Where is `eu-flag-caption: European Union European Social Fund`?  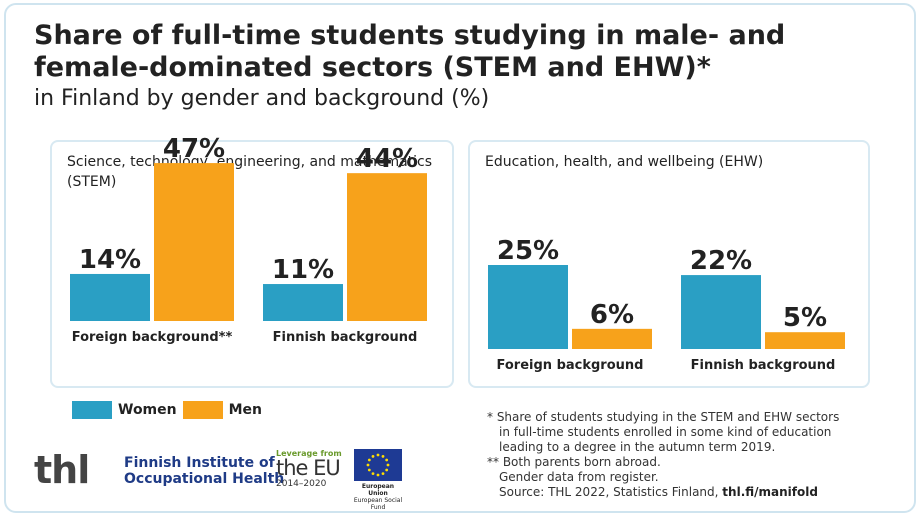 eu-flag-caption: European Union European Social Fund is located at coordinates (378, 497).